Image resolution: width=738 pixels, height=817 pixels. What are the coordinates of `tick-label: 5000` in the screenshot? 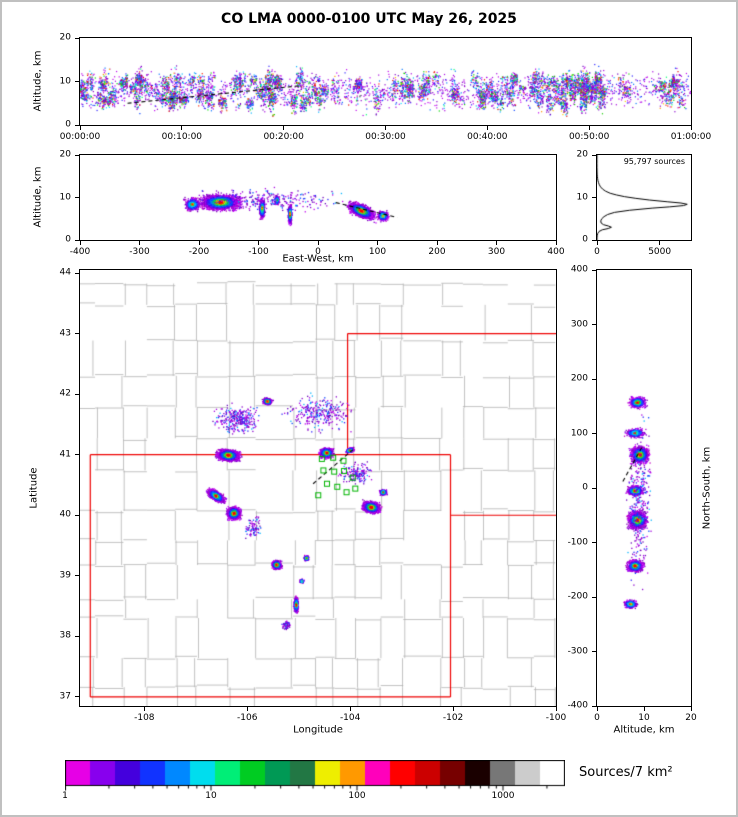 It's located at (660, 252).